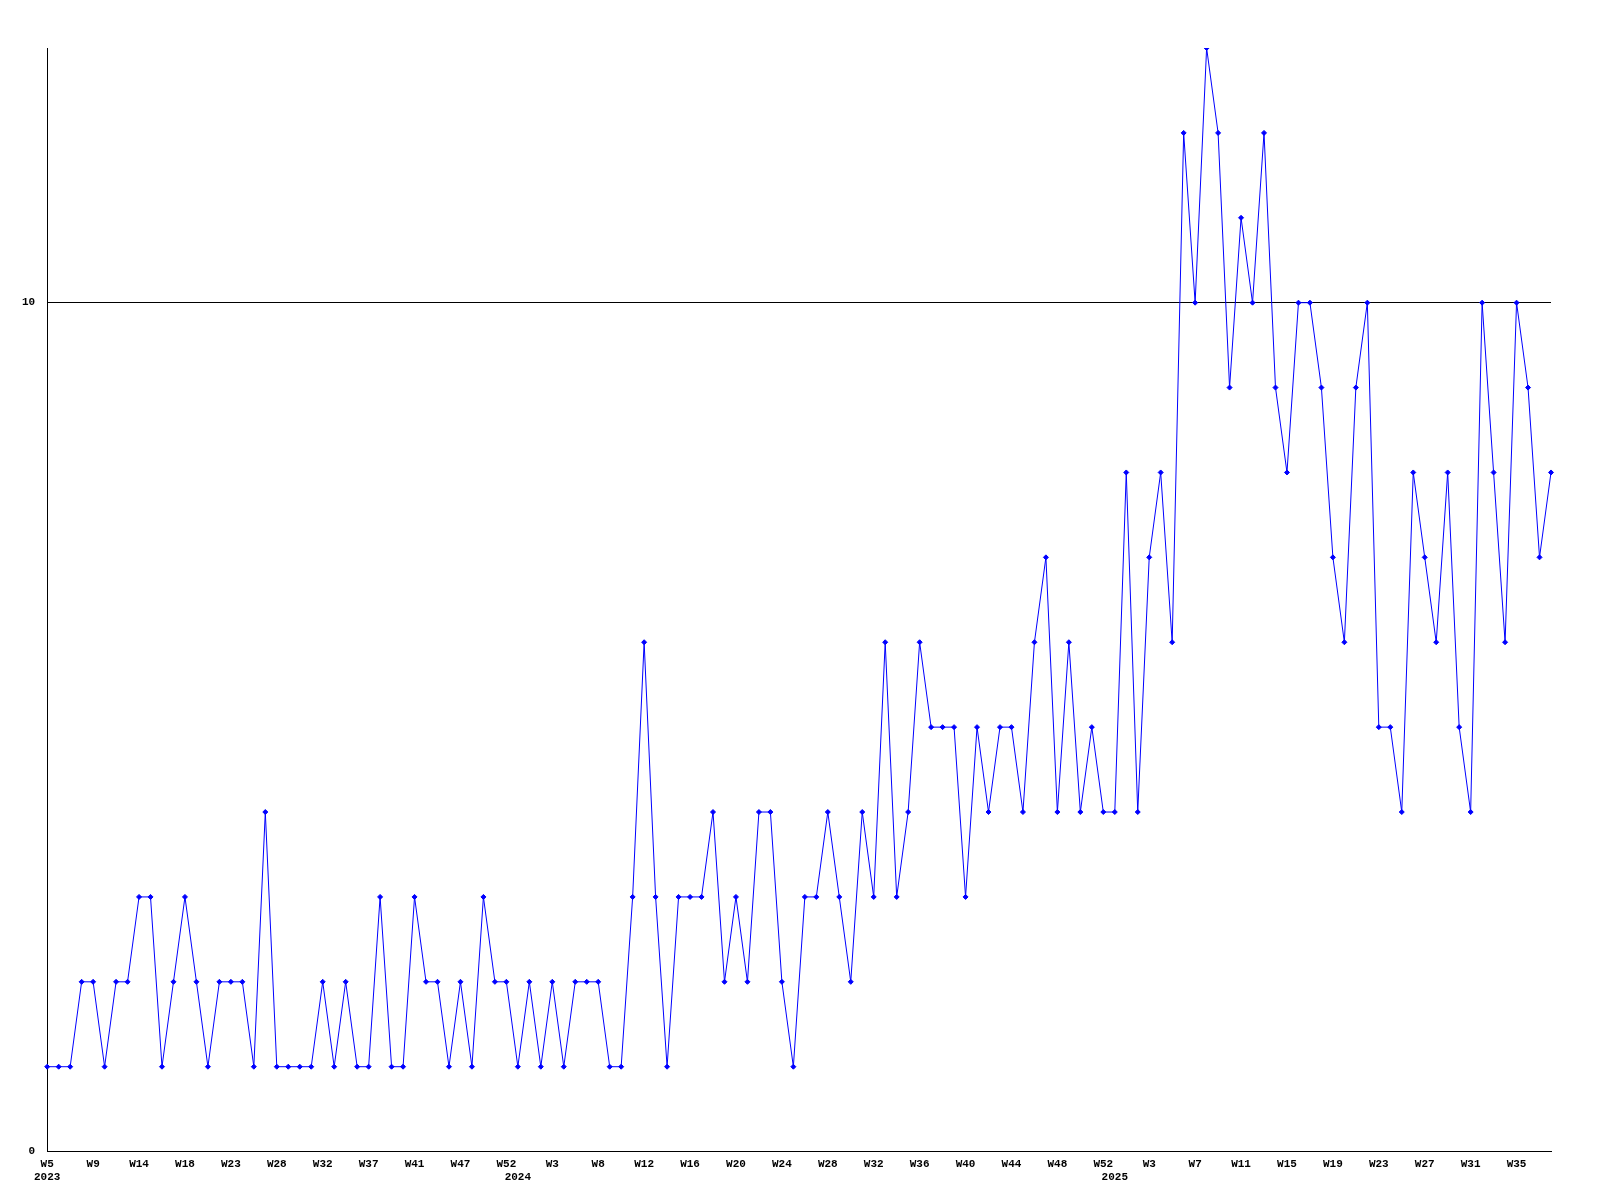  I want to click on x-tick-label: W40, so click(965, 1163).